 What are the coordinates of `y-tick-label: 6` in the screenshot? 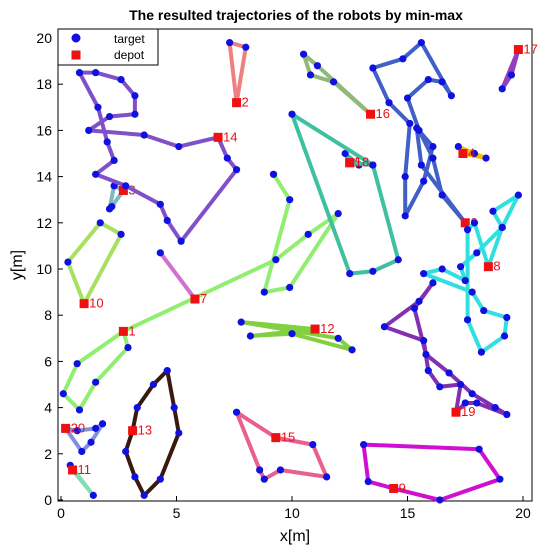 It's located at (48, 361).